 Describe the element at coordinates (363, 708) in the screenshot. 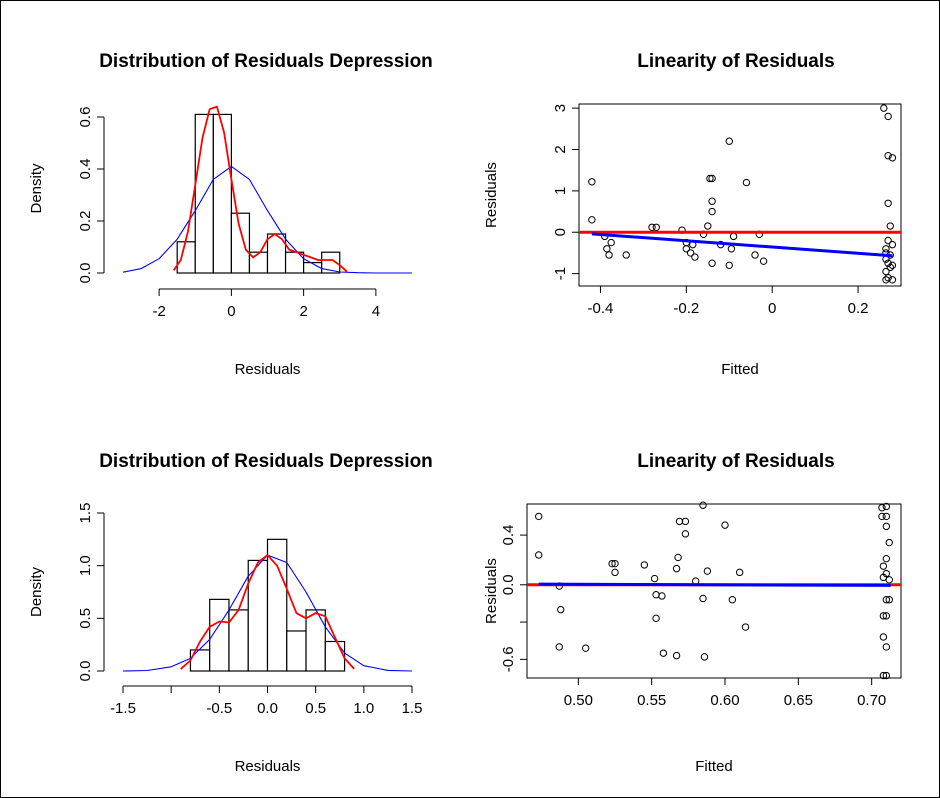

I see `x-tick-label: 1.0` at that location.